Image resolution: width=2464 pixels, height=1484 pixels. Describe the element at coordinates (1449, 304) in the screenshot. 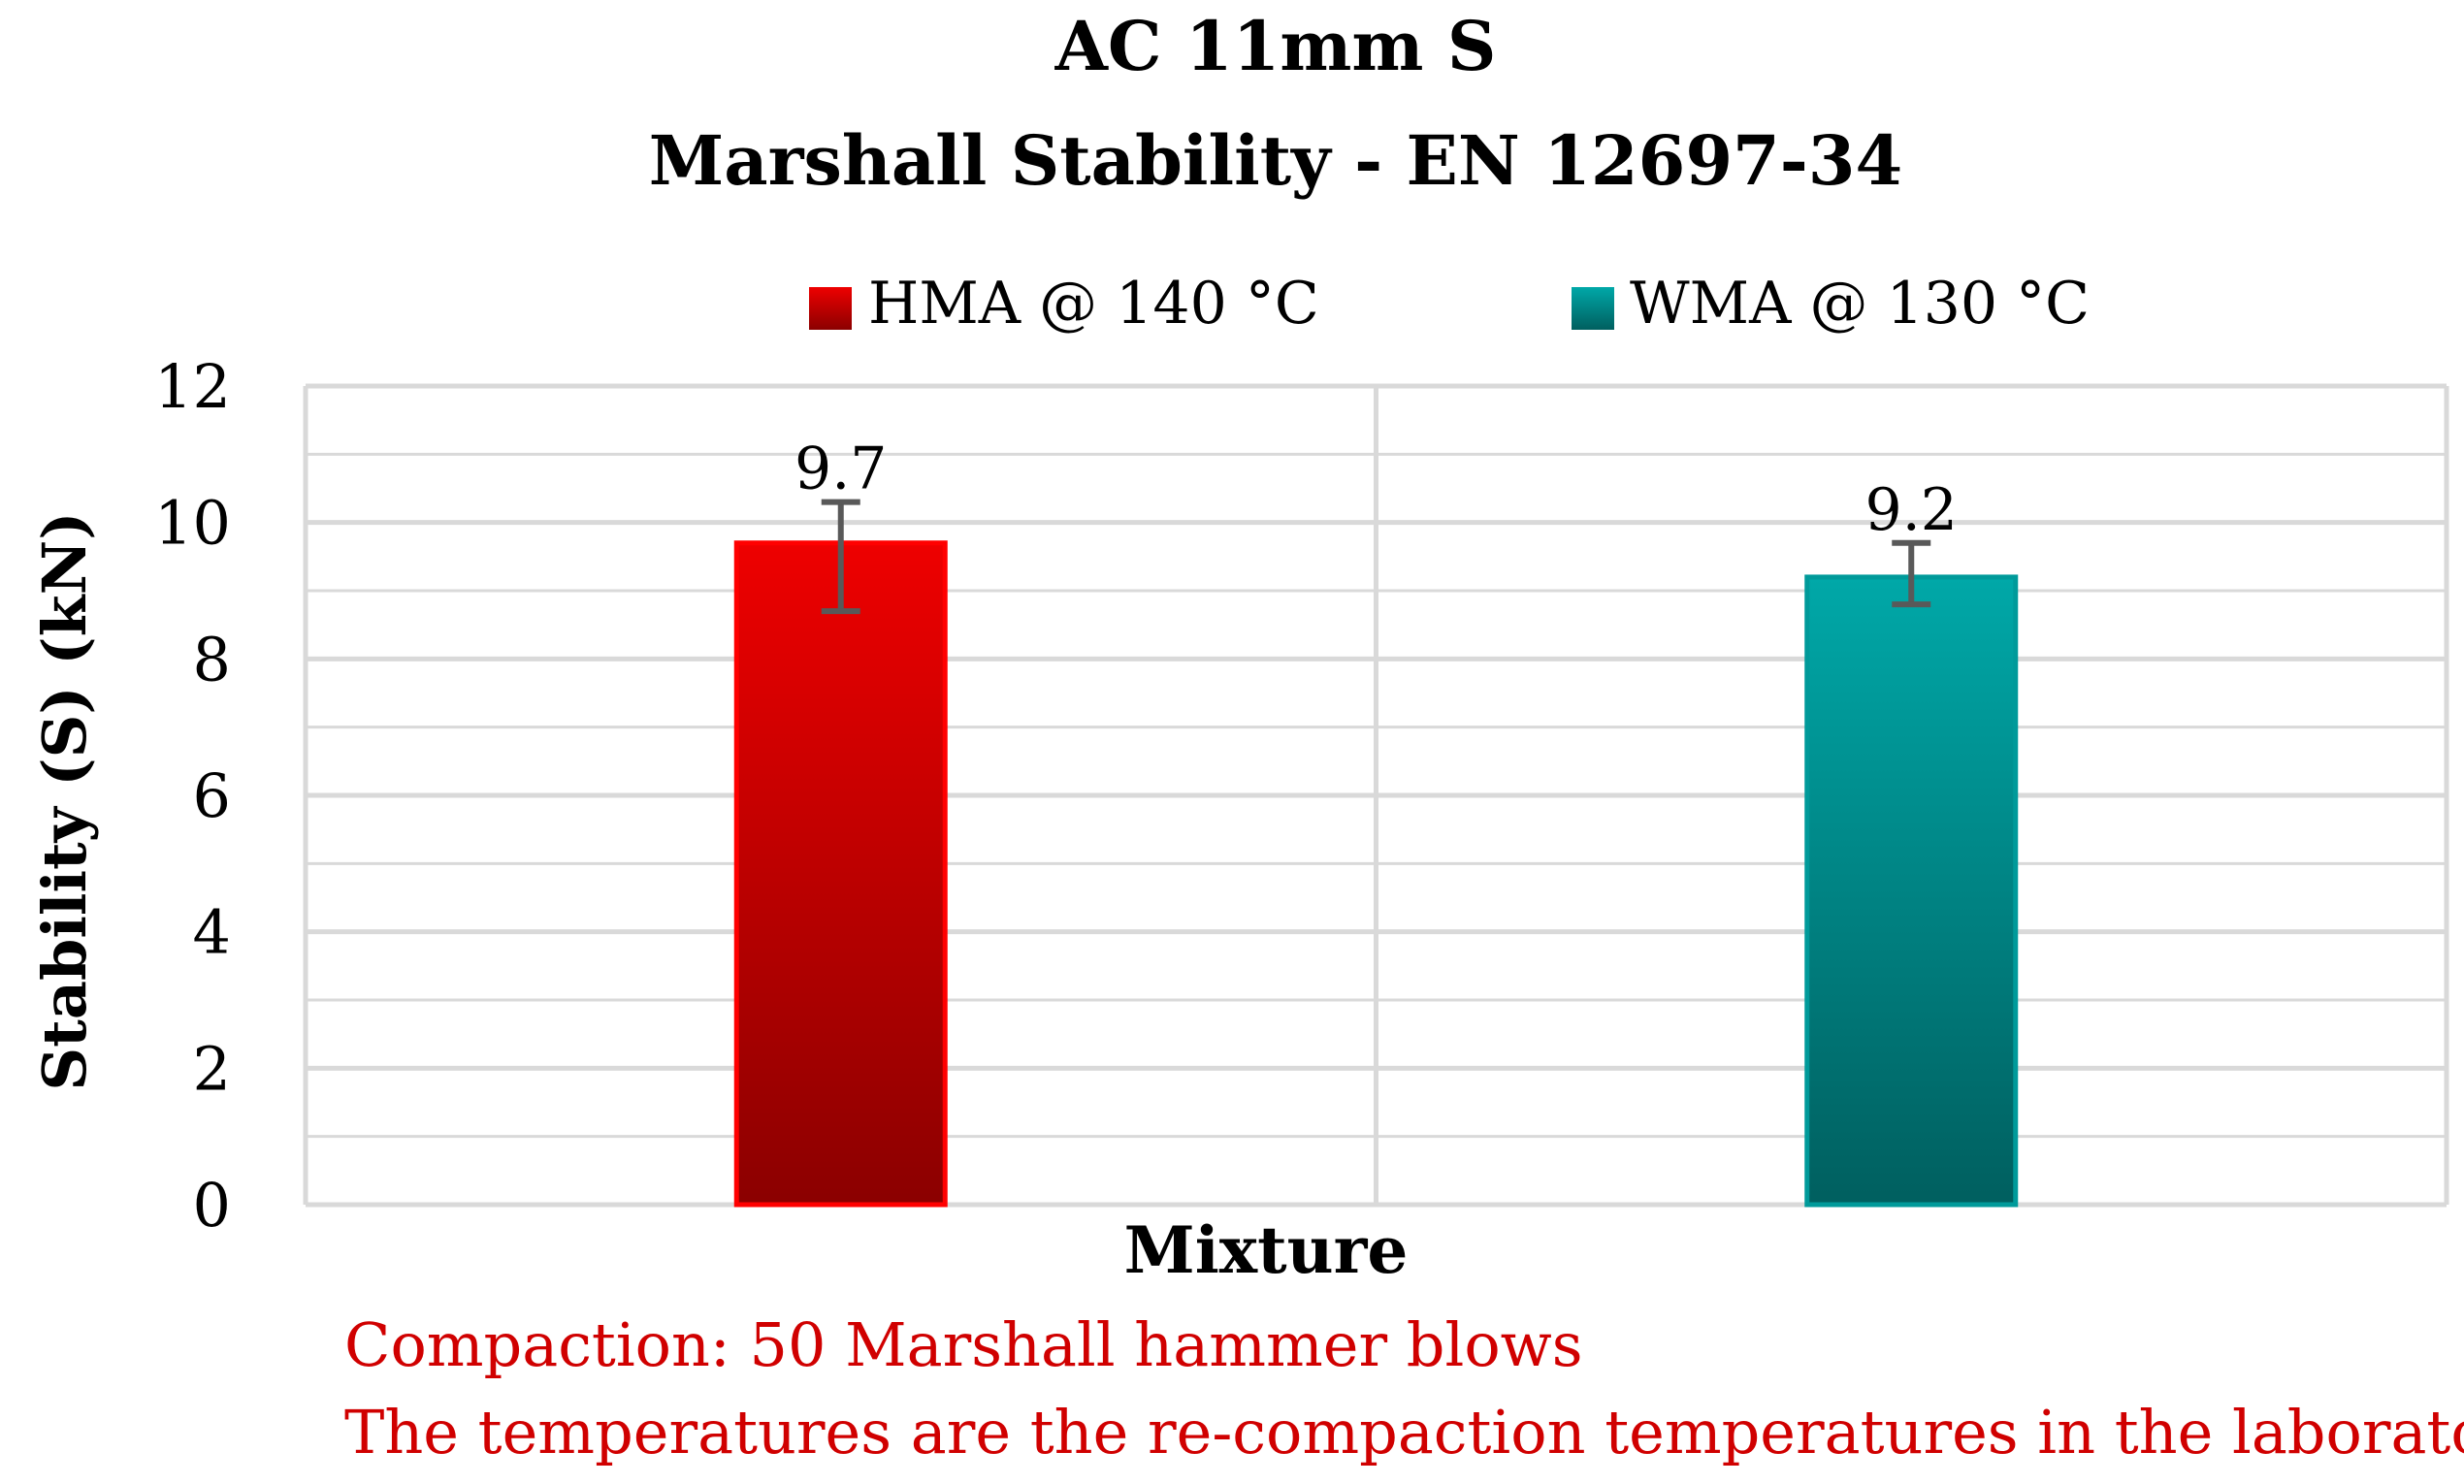

I see `legend: HMA @ 140 °C WMA @ 130 °C` at that location.